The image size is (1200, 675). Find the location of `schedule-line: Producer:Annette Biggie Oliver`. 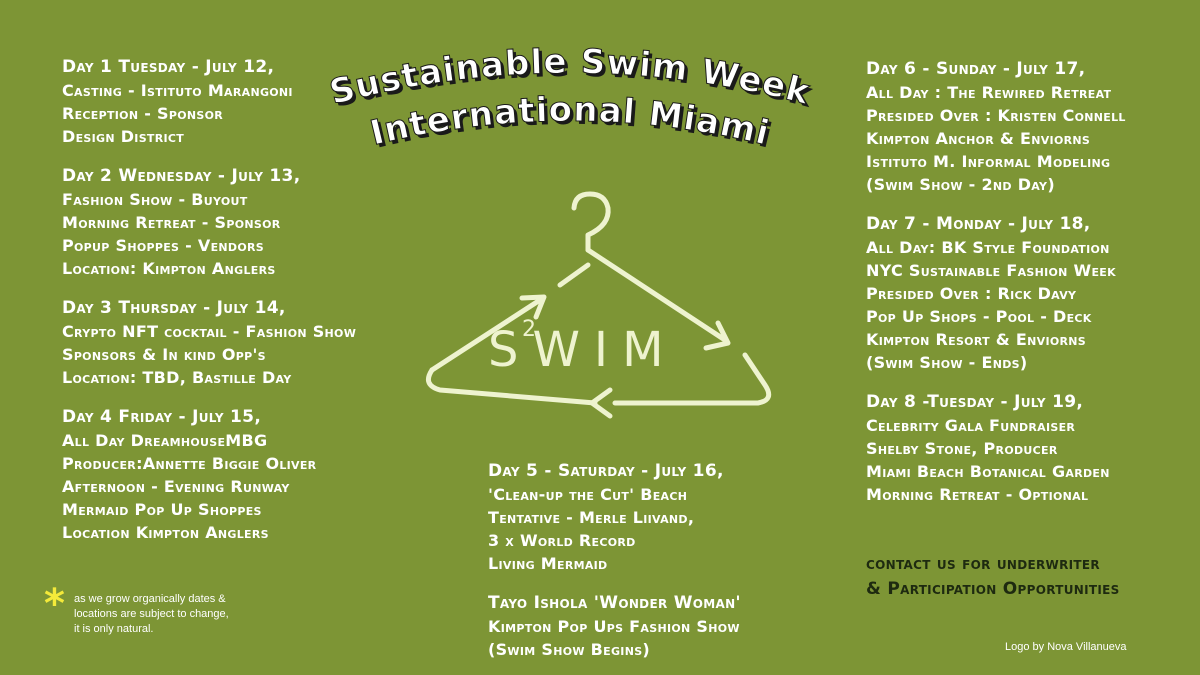

schedule-line: Producer:Annette Biggie Oliver is located at coordinates (189, 463).